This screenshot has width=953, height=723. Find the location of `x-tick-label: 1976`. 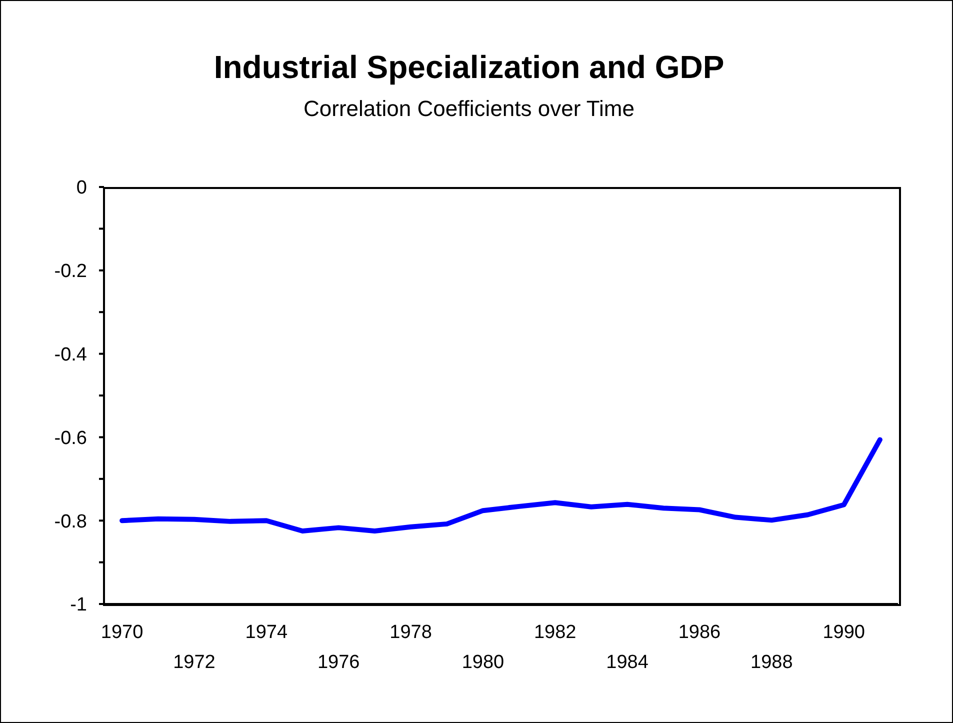

x-tick-label: 1976 is located at coordinates (338, 662).